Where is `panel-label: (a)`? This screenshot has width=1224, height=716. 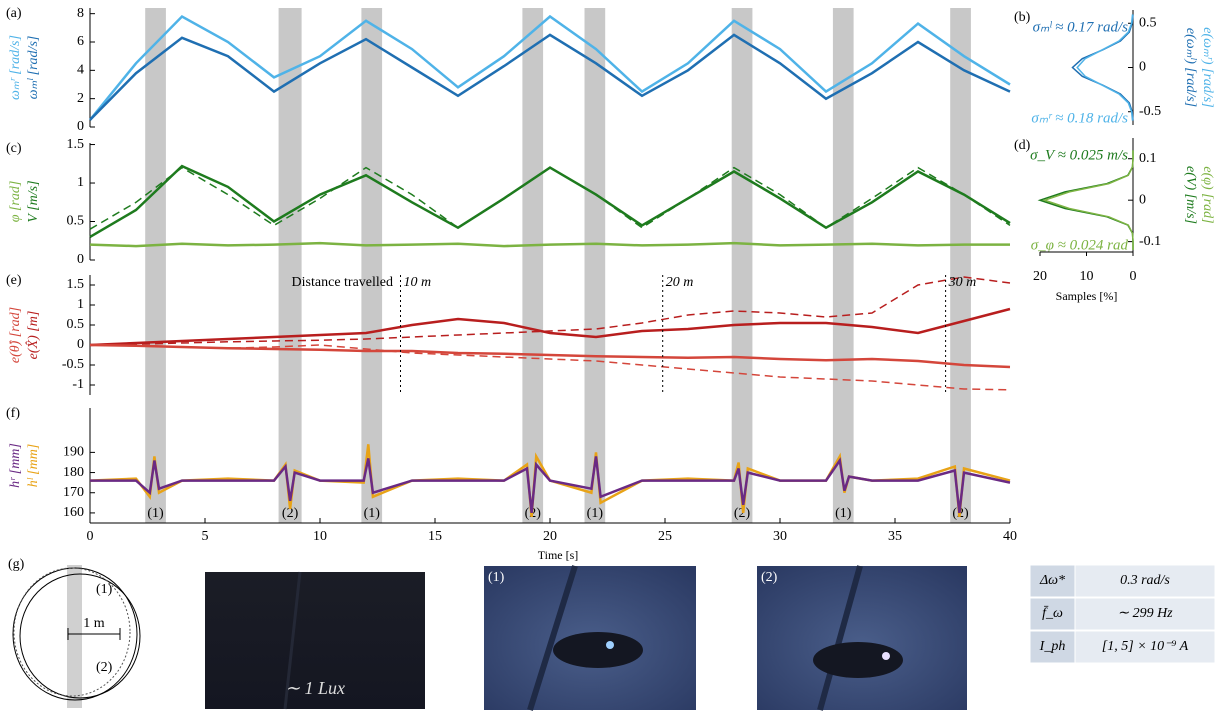 panel-label: (a) is located at coordinates (14, 13).